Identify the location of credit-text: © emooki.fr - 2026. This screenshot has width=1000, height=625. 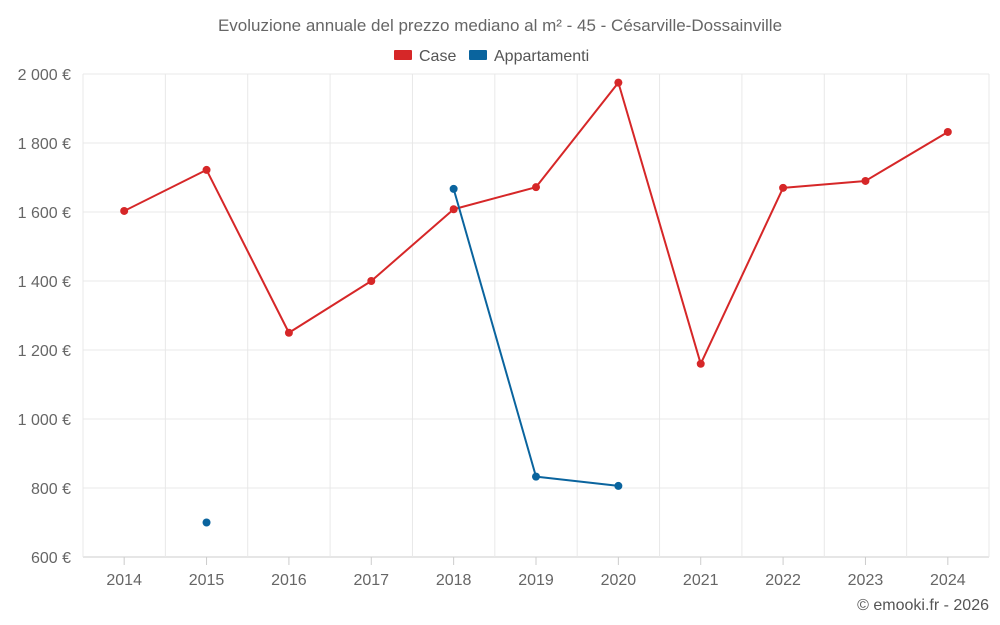
(923, 605).